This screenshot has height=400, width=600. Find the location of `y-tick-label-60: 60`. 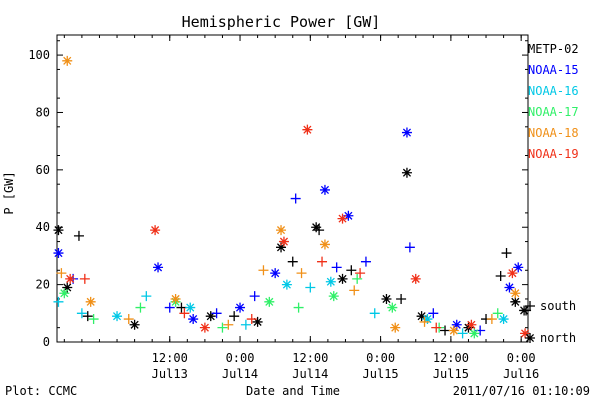

y-tick-label-60: 60 is located at coordinates (43, 170).